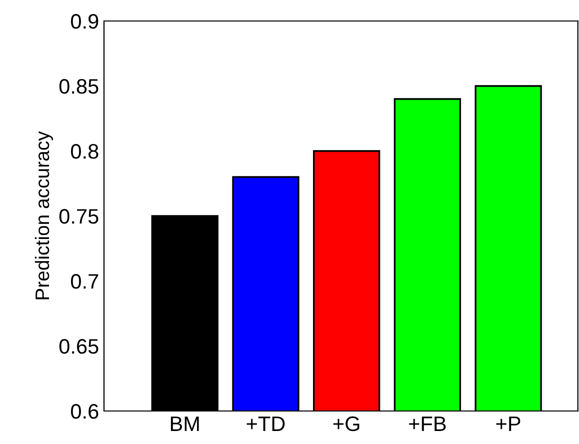  I want to click on x-tick-label: +G, so click(346, 424).